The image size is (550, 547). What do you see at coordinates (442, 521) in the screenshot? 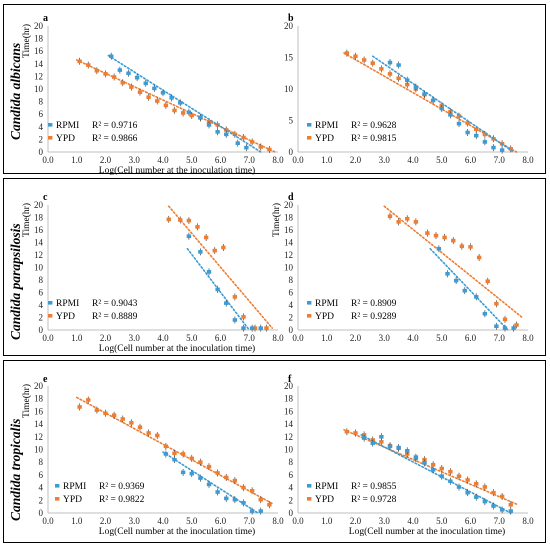
I see `x-tick-label-f: 5.0` at bounding box center [442, 521].